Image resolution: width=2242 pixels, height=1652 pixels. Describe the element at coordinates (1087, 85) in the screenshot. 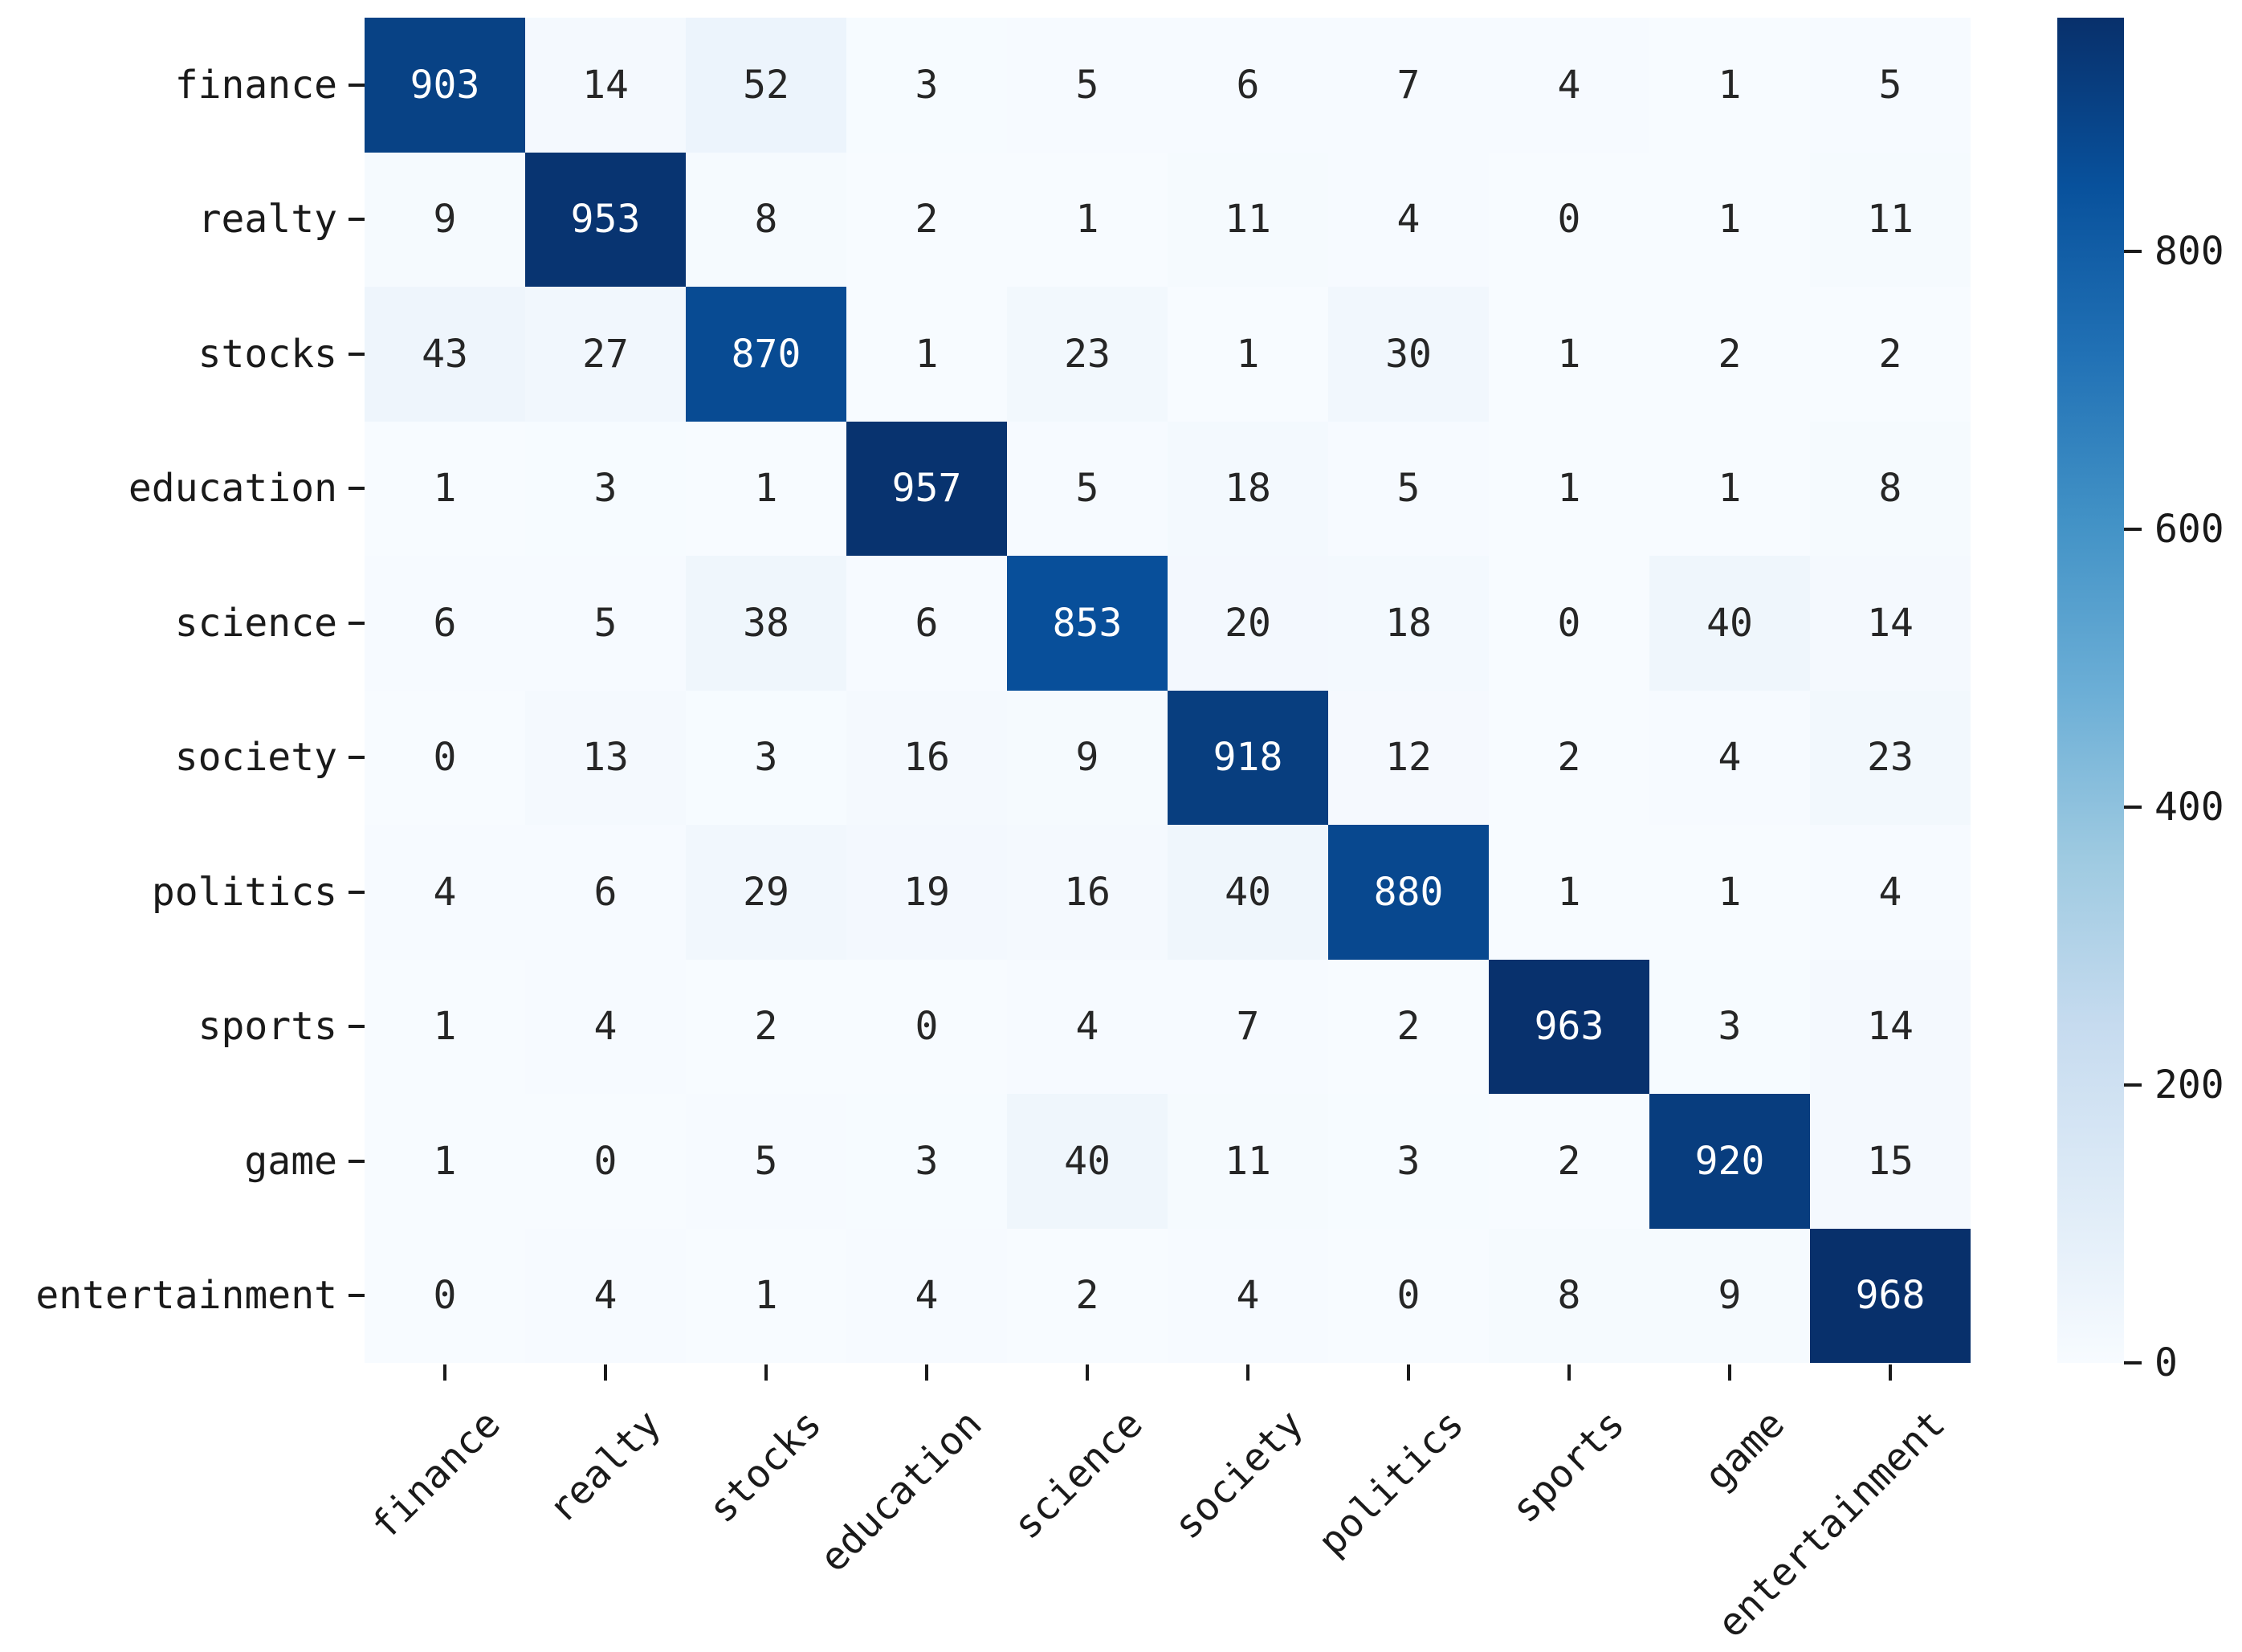

I see `heatmap-cell-finance-science: 5` at that location.